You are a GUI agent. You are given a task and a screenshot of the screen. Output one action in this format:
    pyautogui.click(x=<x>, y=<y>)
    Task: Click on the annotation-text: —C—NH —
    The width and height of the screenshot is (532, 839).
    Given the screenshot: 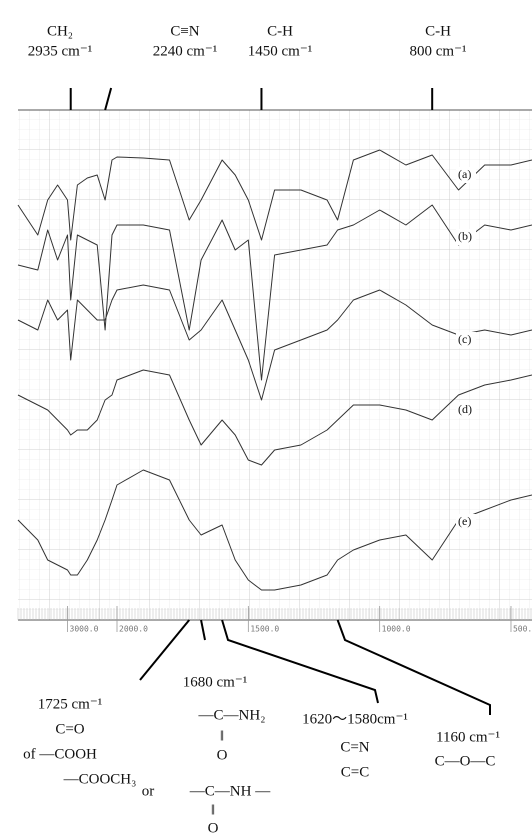 What is the action you would take?
    pyautogui.click(x=230, y=791)
    